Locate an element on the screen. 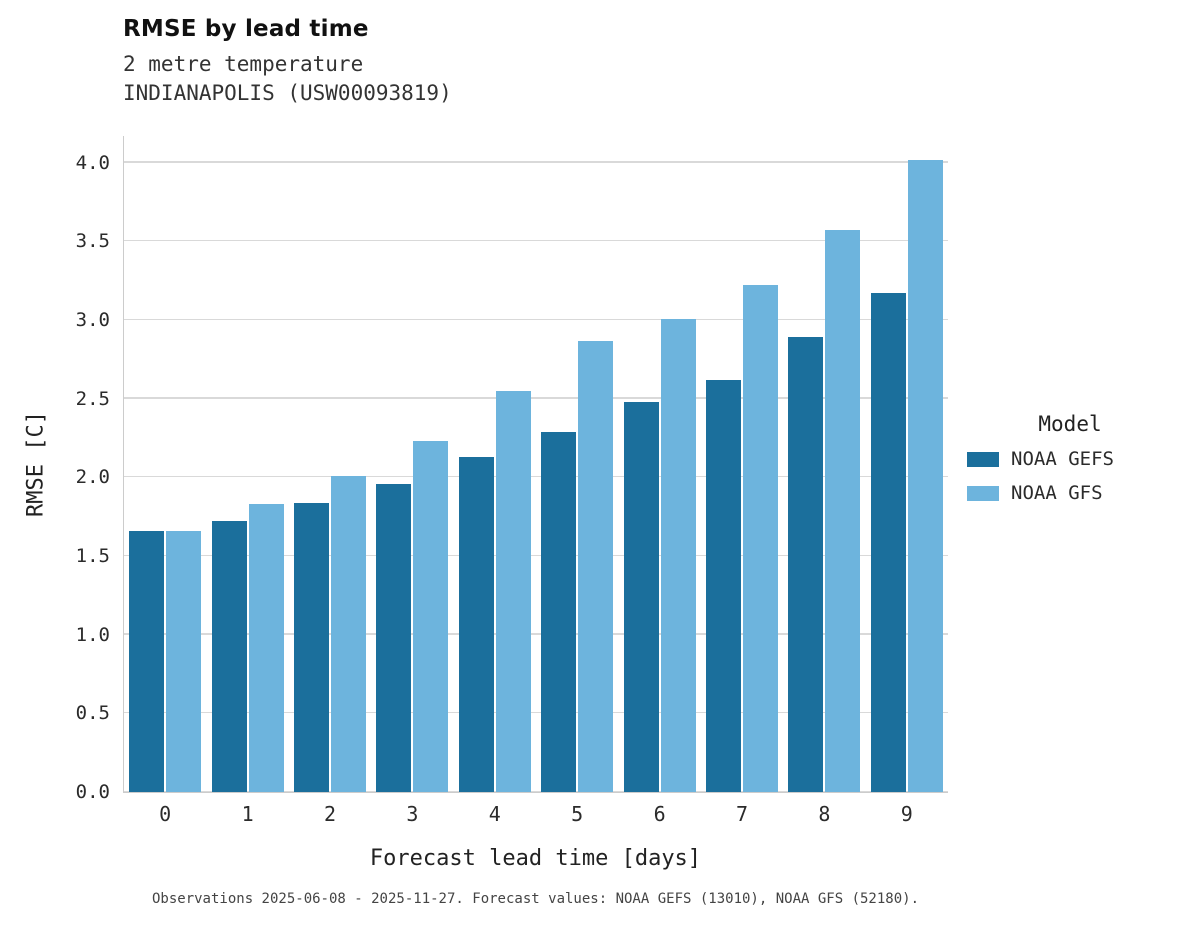  y-tick-label: 2.0 is located at coordinates (92, 477).